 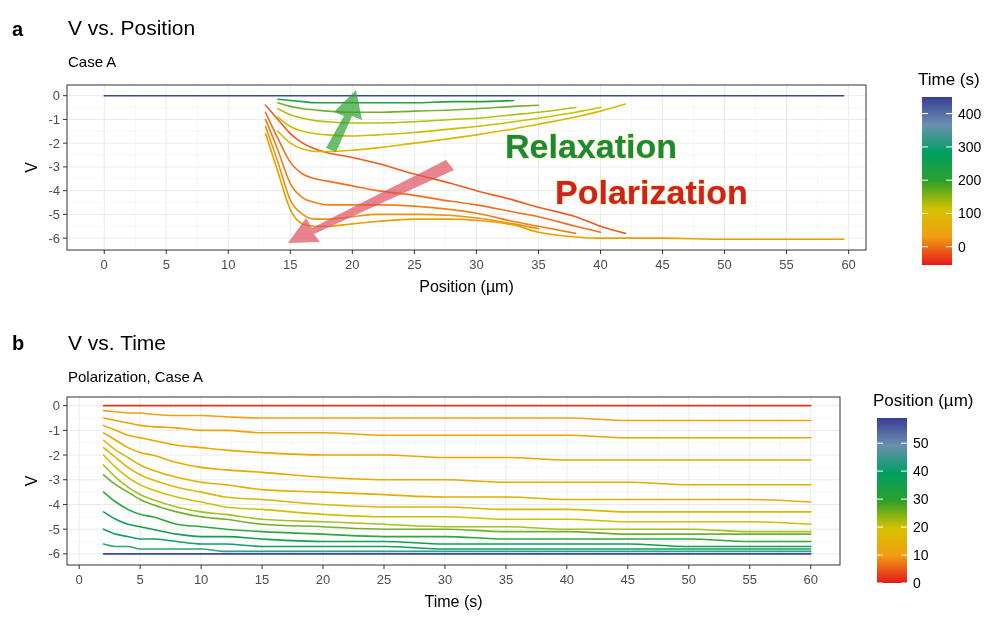 What do you see at coordinates (921, 499) in the screenshot?
I see `color-bar-label: 30` at bounding box center [921, 499].